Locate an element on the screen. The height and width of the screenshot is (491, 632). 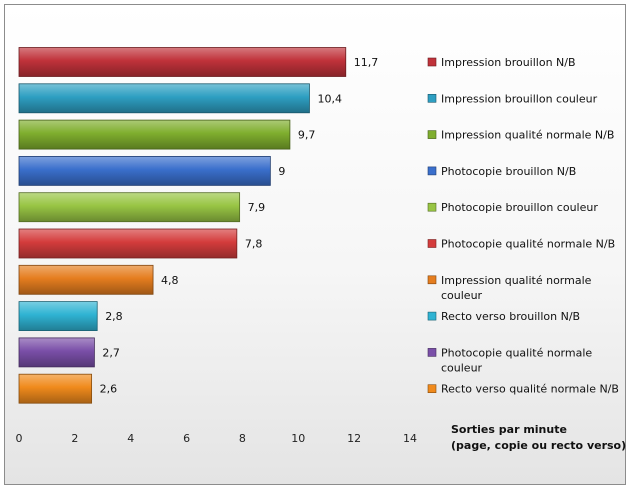
legend-item: Impression brouillon N/B is located at coordinates (501, 62).